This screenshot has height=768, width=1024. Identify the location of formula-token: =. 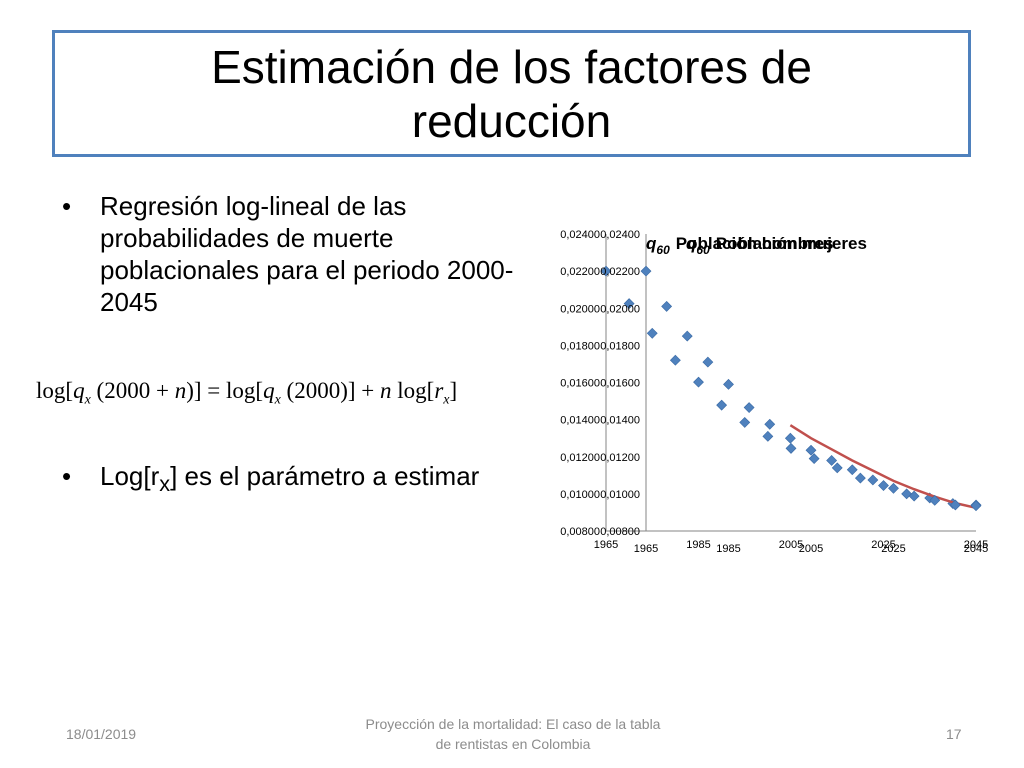
(214, 390).